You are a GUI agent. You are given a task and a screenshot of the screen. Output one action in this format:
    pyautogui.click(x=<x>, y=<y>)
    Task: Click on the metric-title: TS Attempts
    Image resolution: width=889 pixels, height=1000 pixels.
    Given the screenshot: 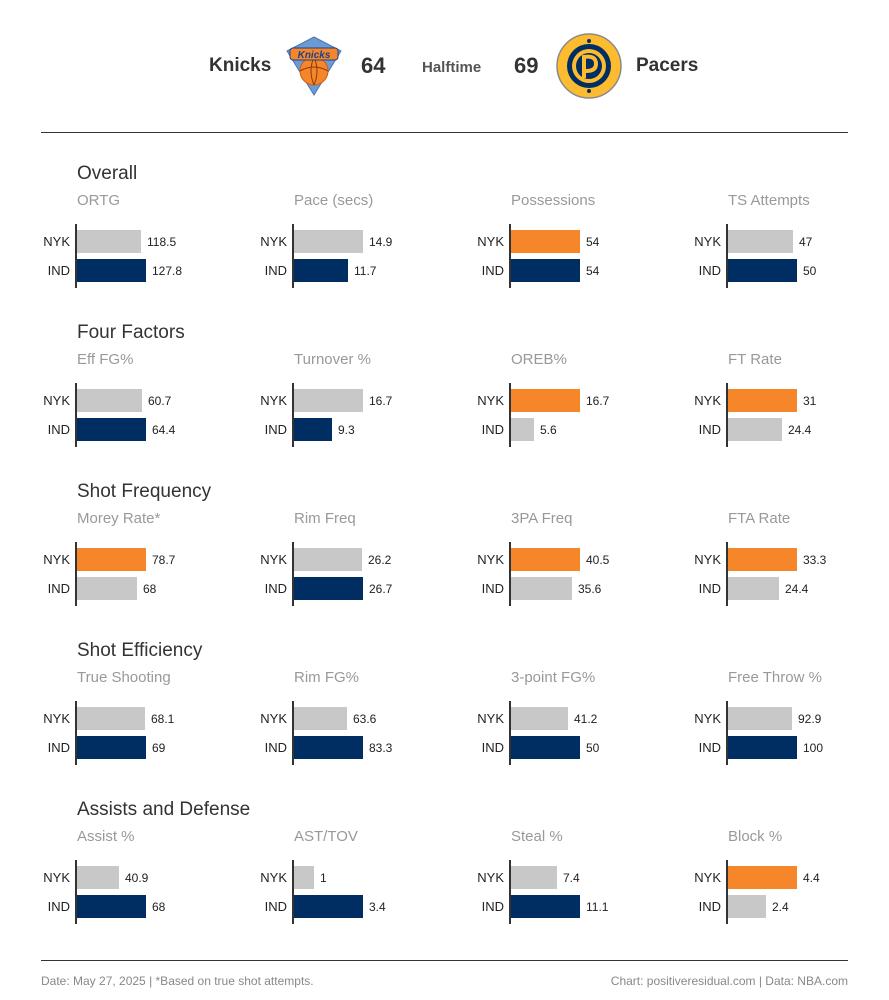 What is the action you would take?
    pyautogui.click(x=769, y=200)
    